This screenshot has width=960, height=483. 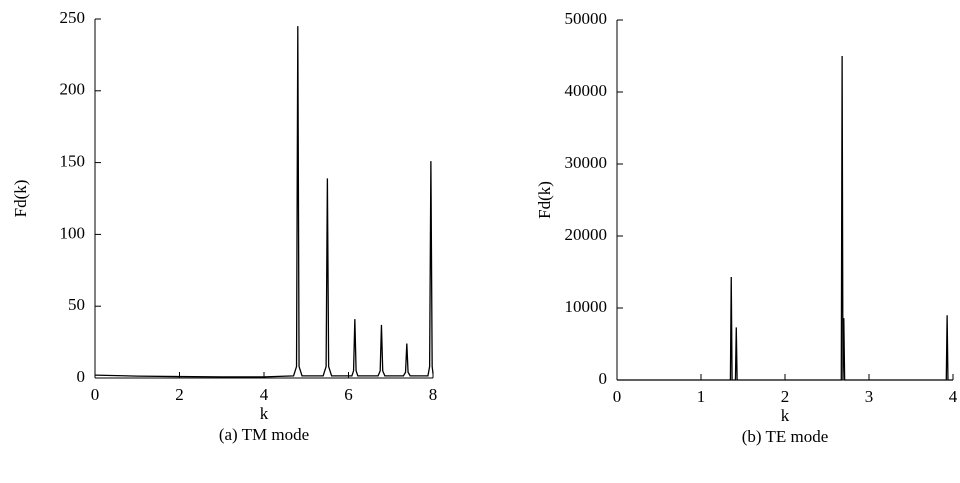 I want to click on y-tick-label: 30000, so click(x=586, y=162).